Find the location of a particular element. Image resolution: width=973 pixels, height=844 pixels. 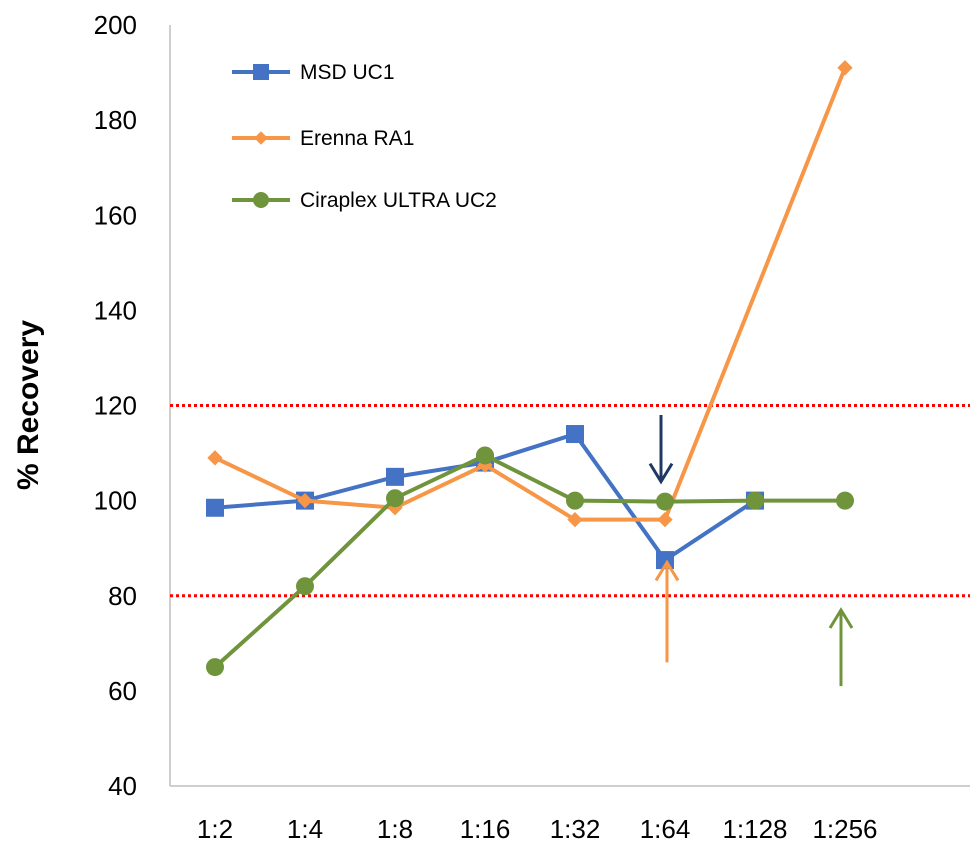

legend: MSD UC1 Erenna RA1 Ciraplex ULTRA UC2 is located at coordinates (364, 136).